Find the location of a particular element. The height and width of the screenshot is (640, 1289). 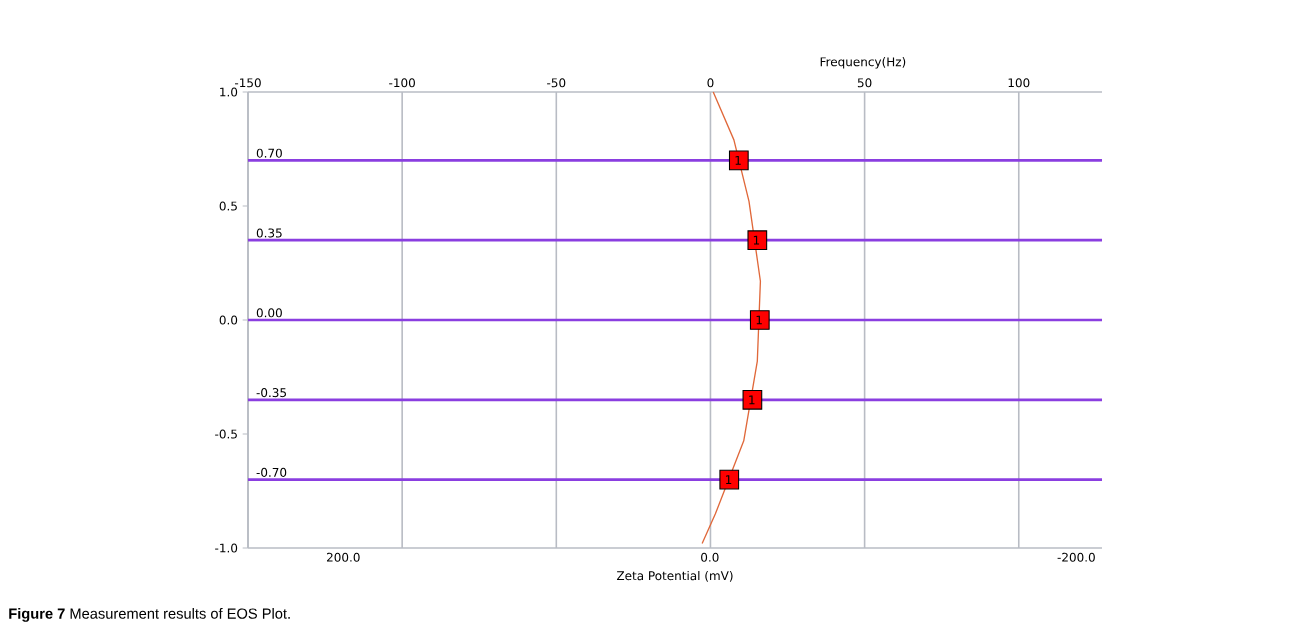

y-tick-label: -0.5 is located at coordinates (226, 434).